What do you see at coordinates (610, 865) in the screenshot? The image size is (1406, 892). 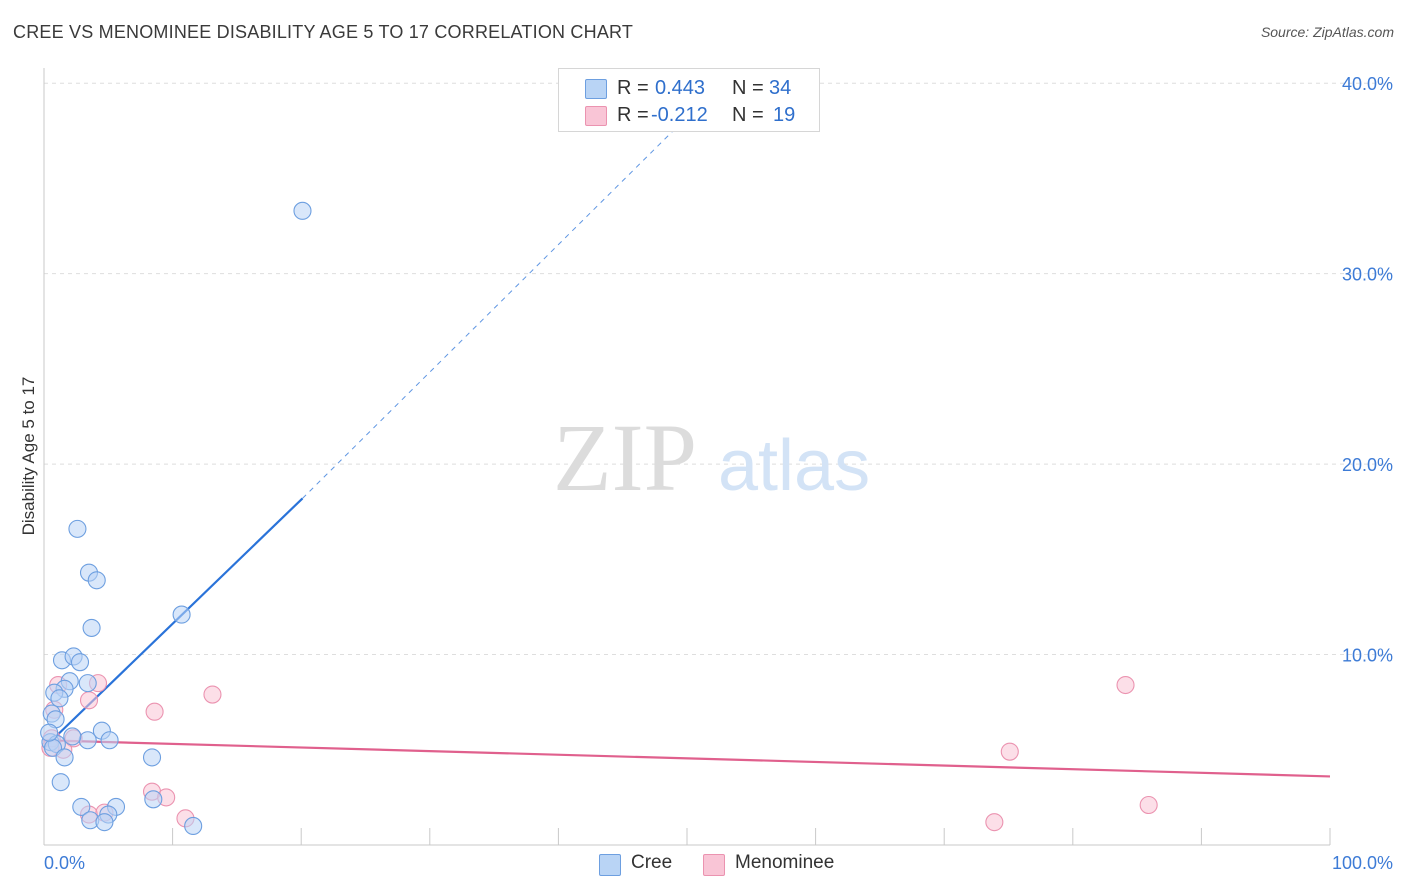 I see `cree-legend-swatch` at bounding box center [610, 865].